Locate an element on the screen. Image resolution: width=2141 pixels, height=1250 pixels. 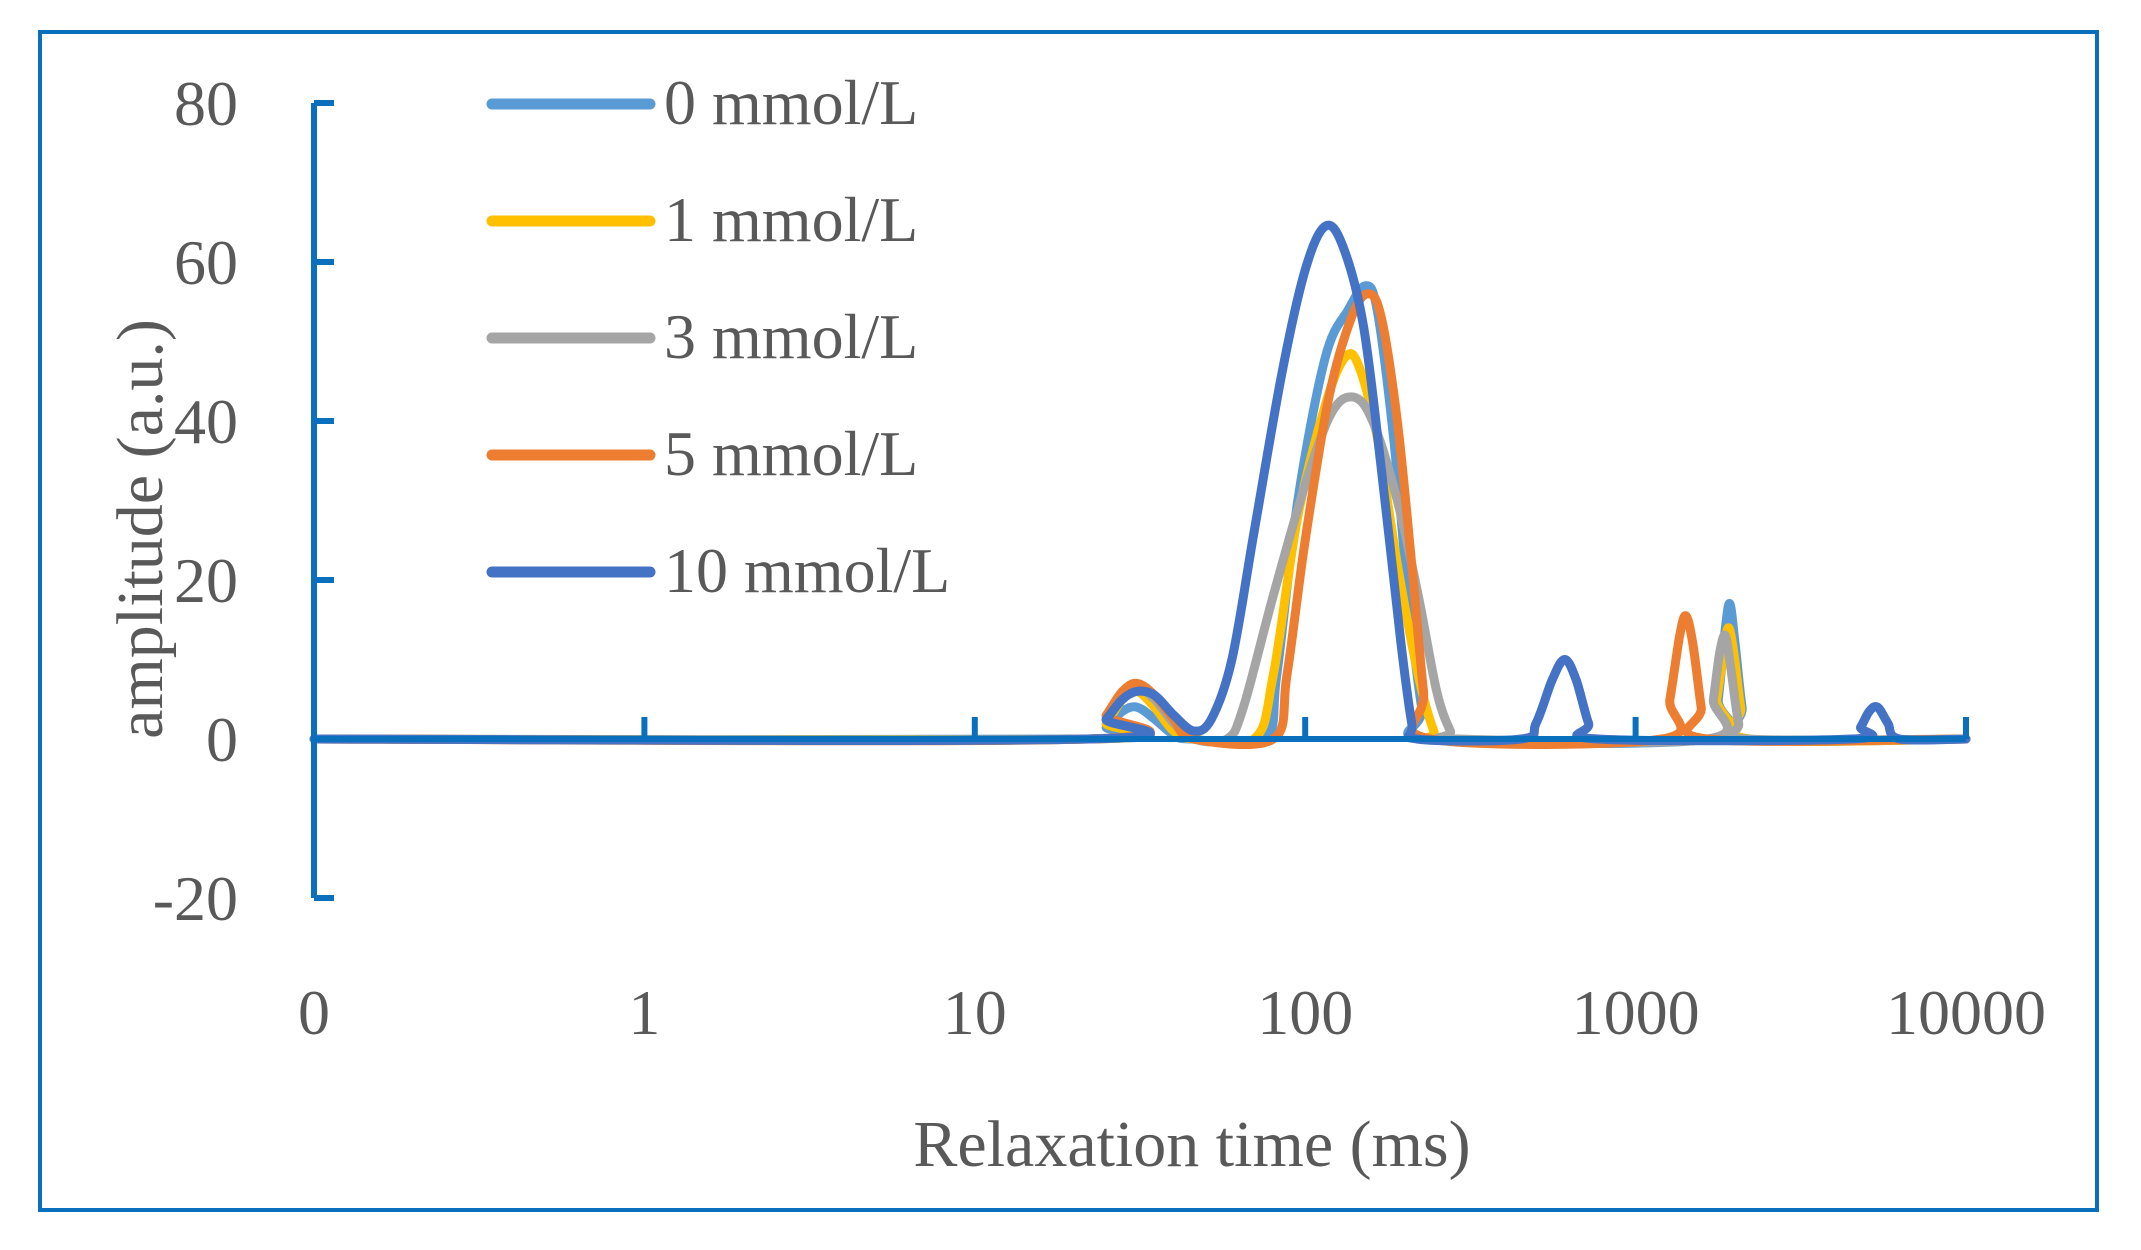
y-tick-label: -20 is located at coordinates (195, 898).